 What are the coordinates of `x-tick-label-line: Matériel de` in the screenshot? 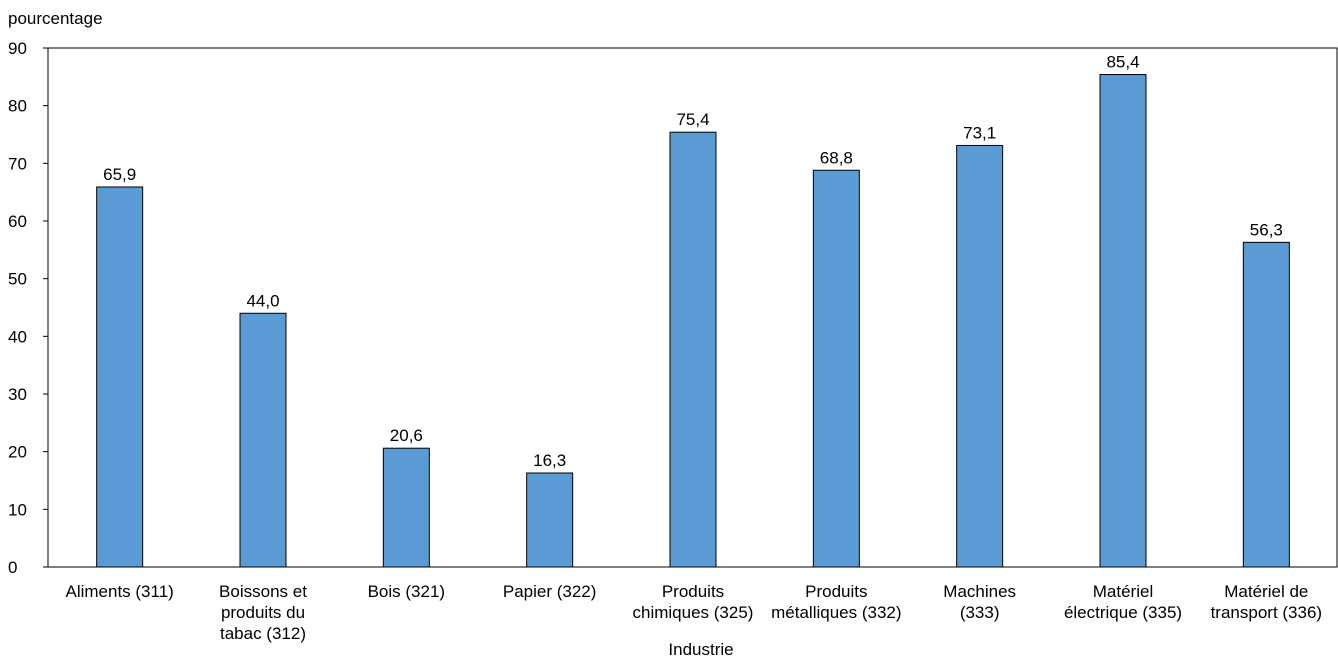 It's located at (1266, 591).